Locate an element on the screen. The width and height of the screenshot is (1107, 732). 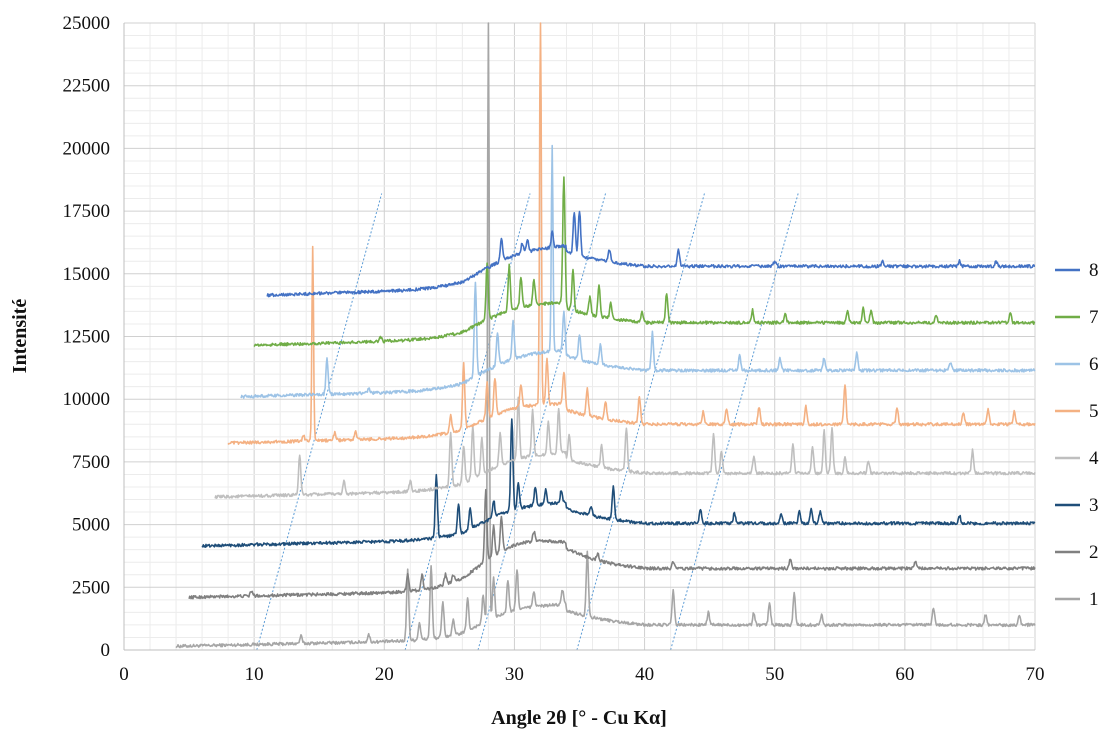
y-tick-label: 17500 is located at coordinates (87, 211).